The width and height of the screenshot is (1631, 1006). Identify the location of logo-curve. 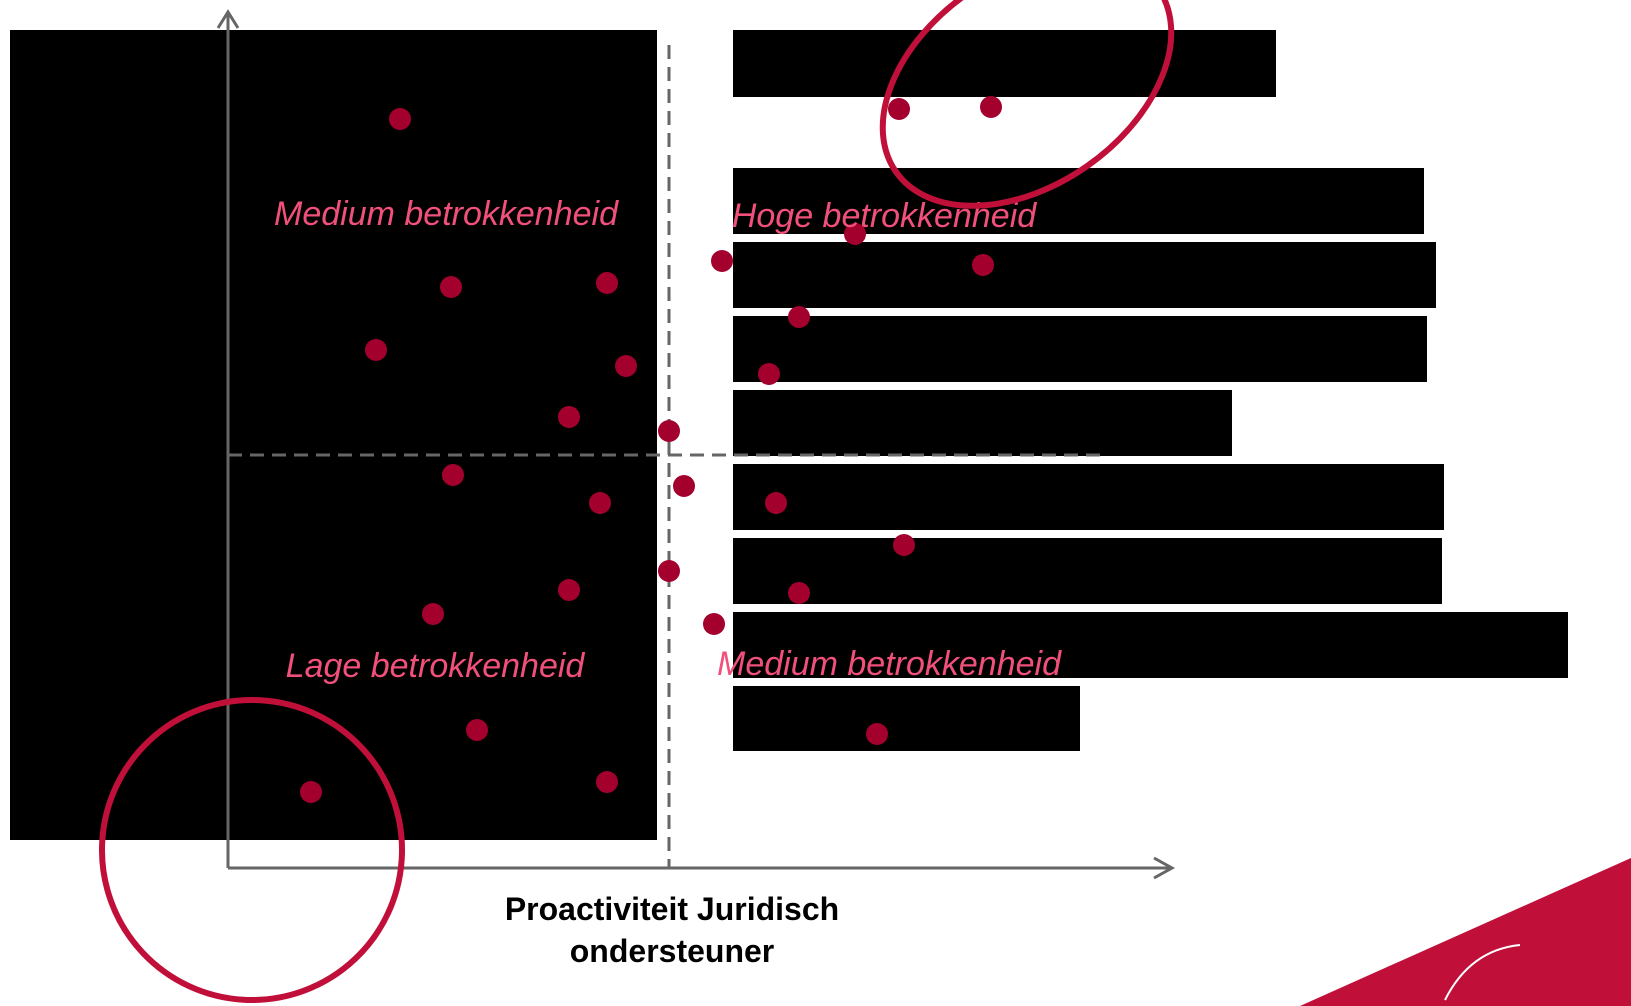
(1482, 972).